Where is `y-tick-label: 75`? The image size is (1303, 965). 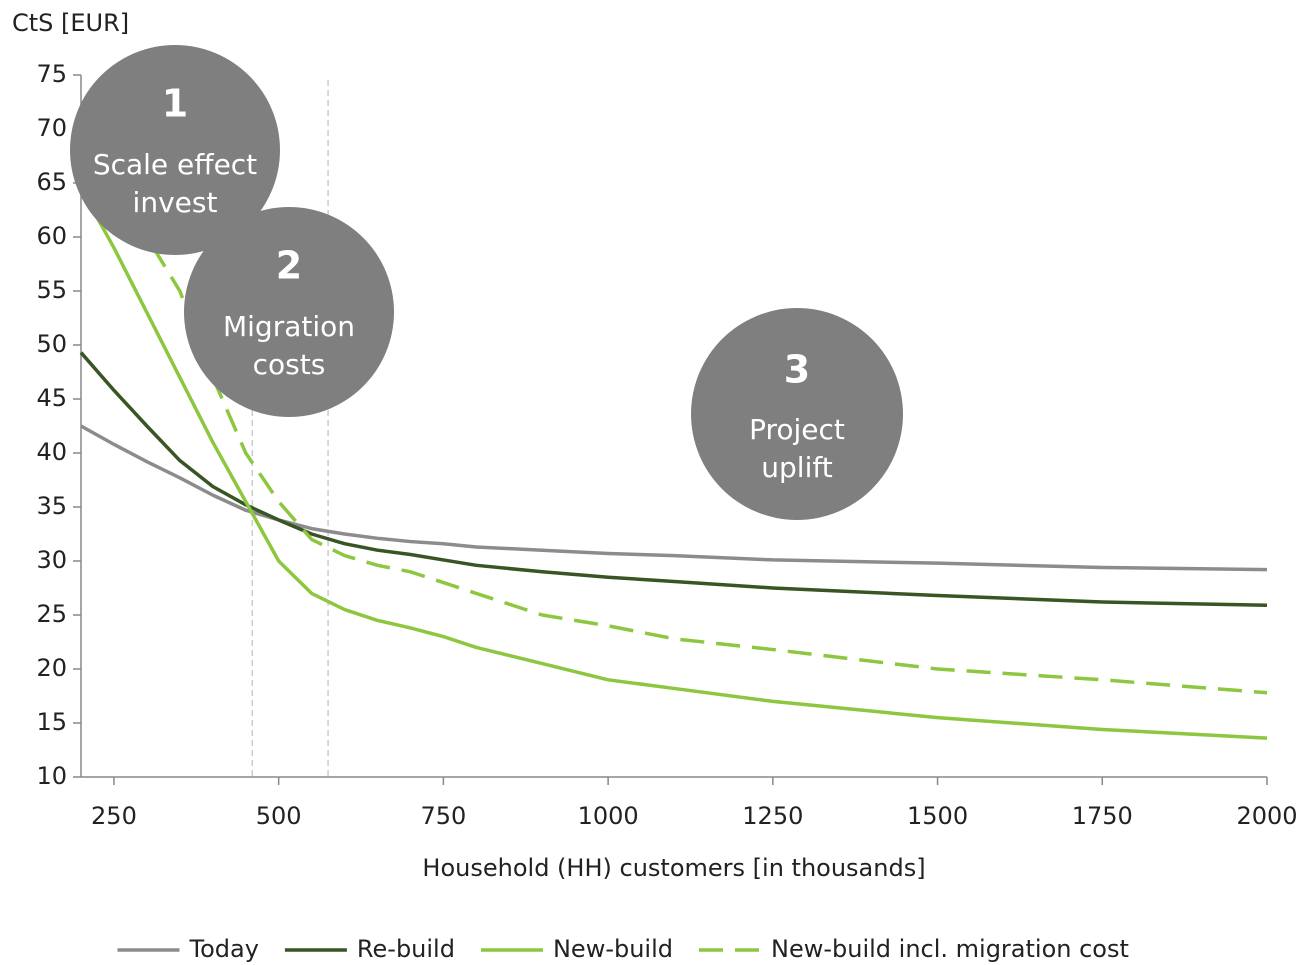
y-tick-label: 75 is located at coordinates (51, 74).